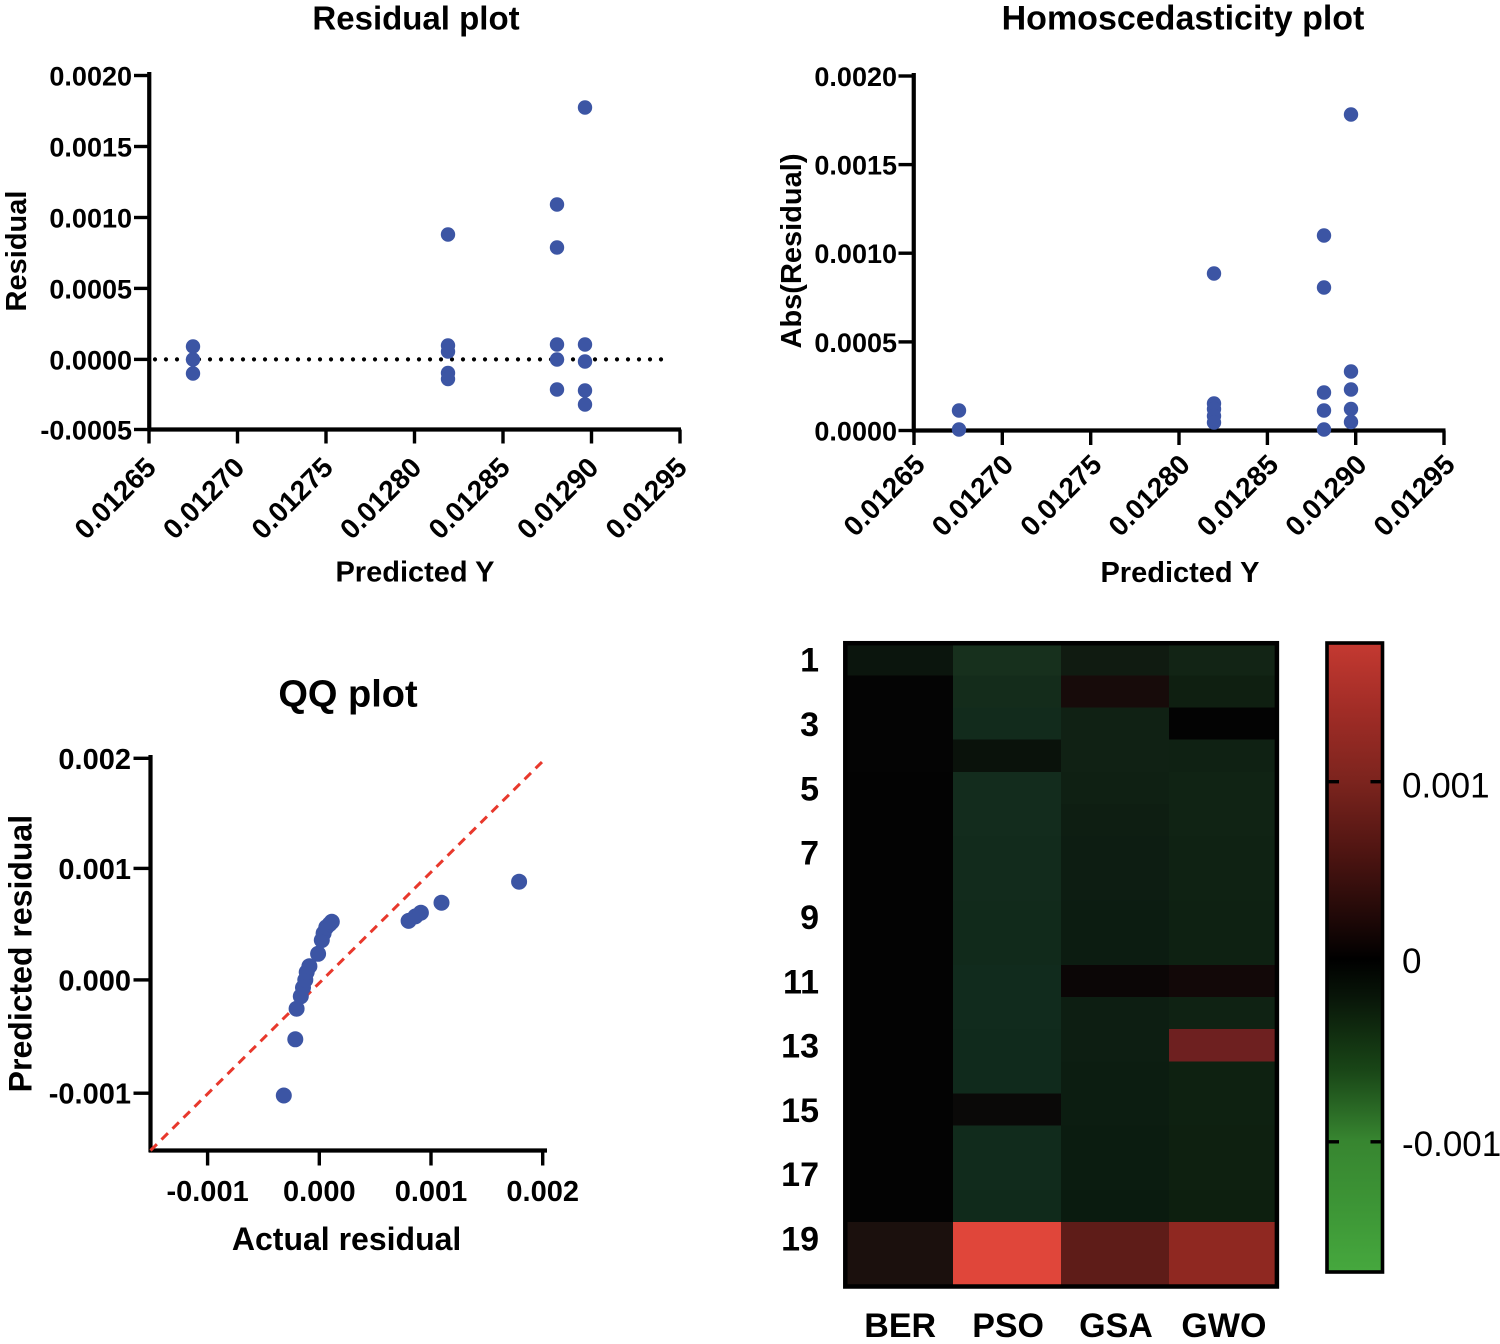 The height and width of the screenshot is (1344, 1500). What do you see at coordinates (809, 725) in the screenshot?
I see `svg-text: 3` at bounding box center [809, 725].